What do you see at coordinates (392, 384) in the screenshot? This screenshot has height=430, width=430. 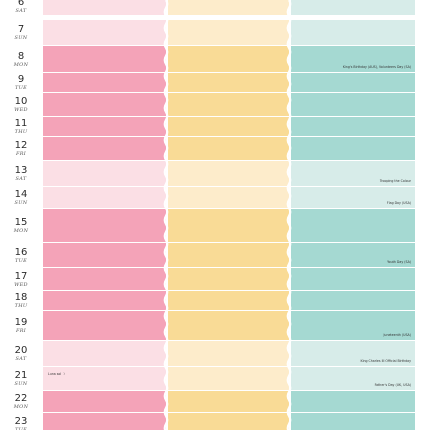 I see `holiday-note: Father's Day (UK, USA)` at bounding box center [392, 384].